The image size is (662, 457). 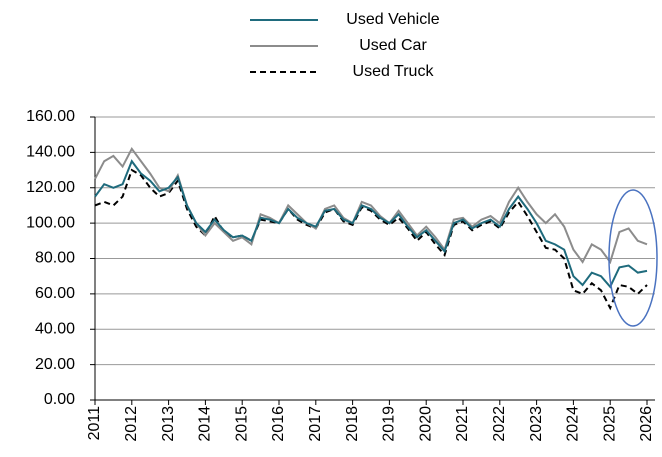 What do you see at coordinates (425, 424) in the screenshot?
I see `x-tick-label: 2020` at bounding box center [425, 424].